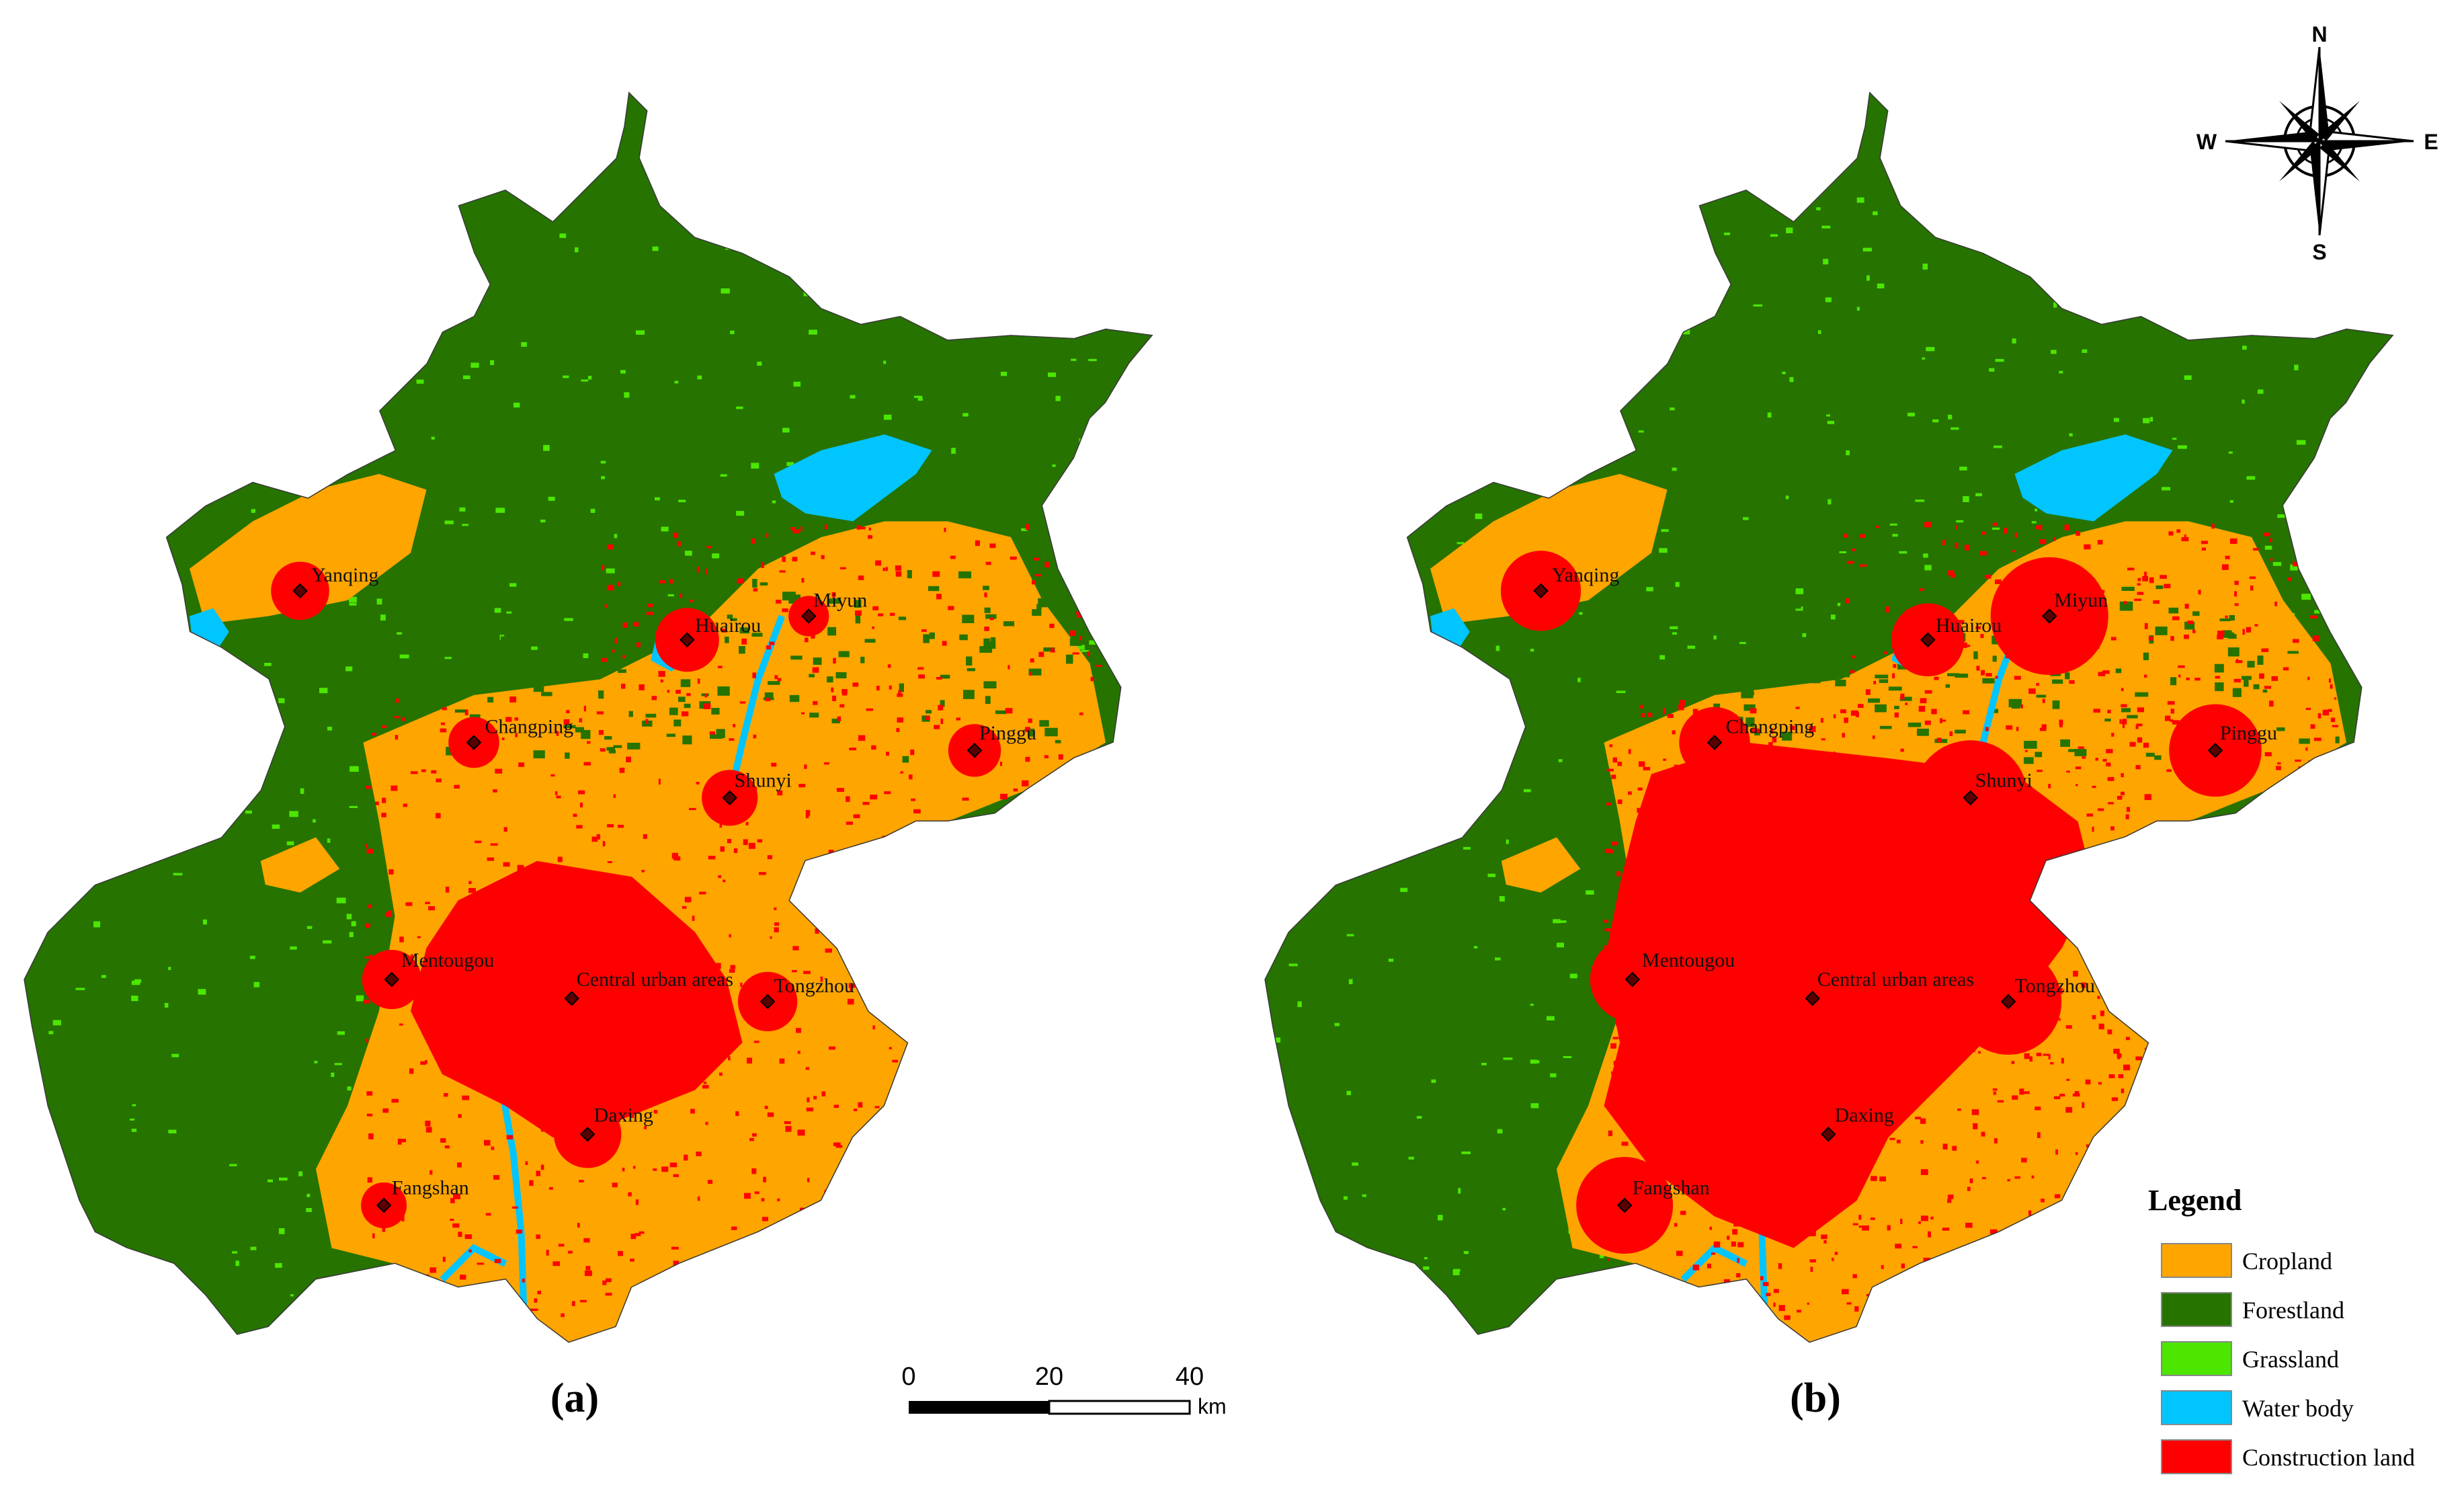  Describe the element at coordinates (1896, 979) in the screenshot. I see `place-label: Central urban areas` at that location.